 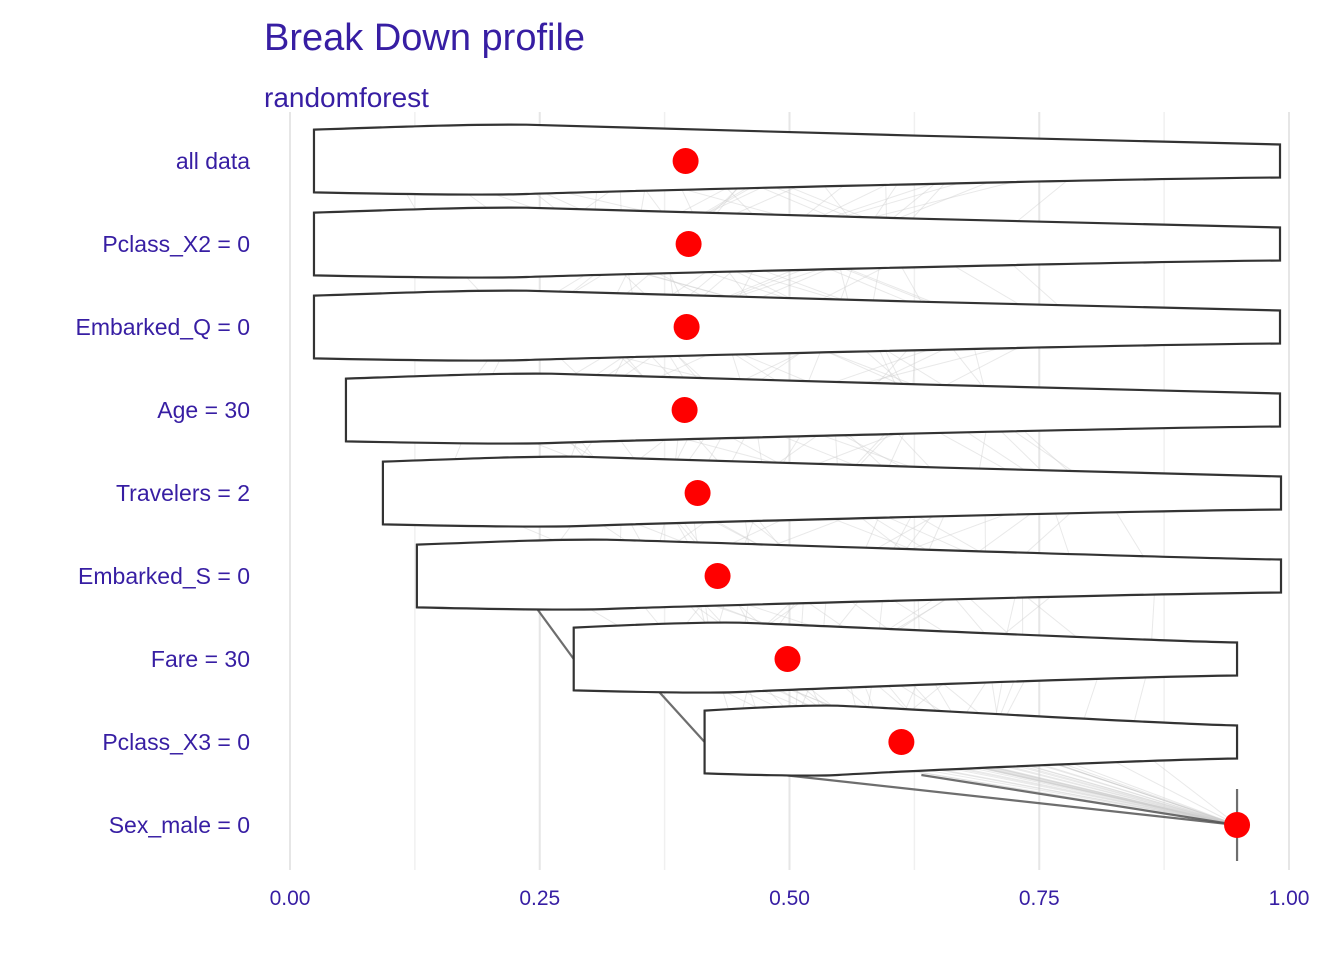 I want to click on x-axis-ticks: 0.00 0.25 0.50 0.75 1.00, so click(x=790, y=898).